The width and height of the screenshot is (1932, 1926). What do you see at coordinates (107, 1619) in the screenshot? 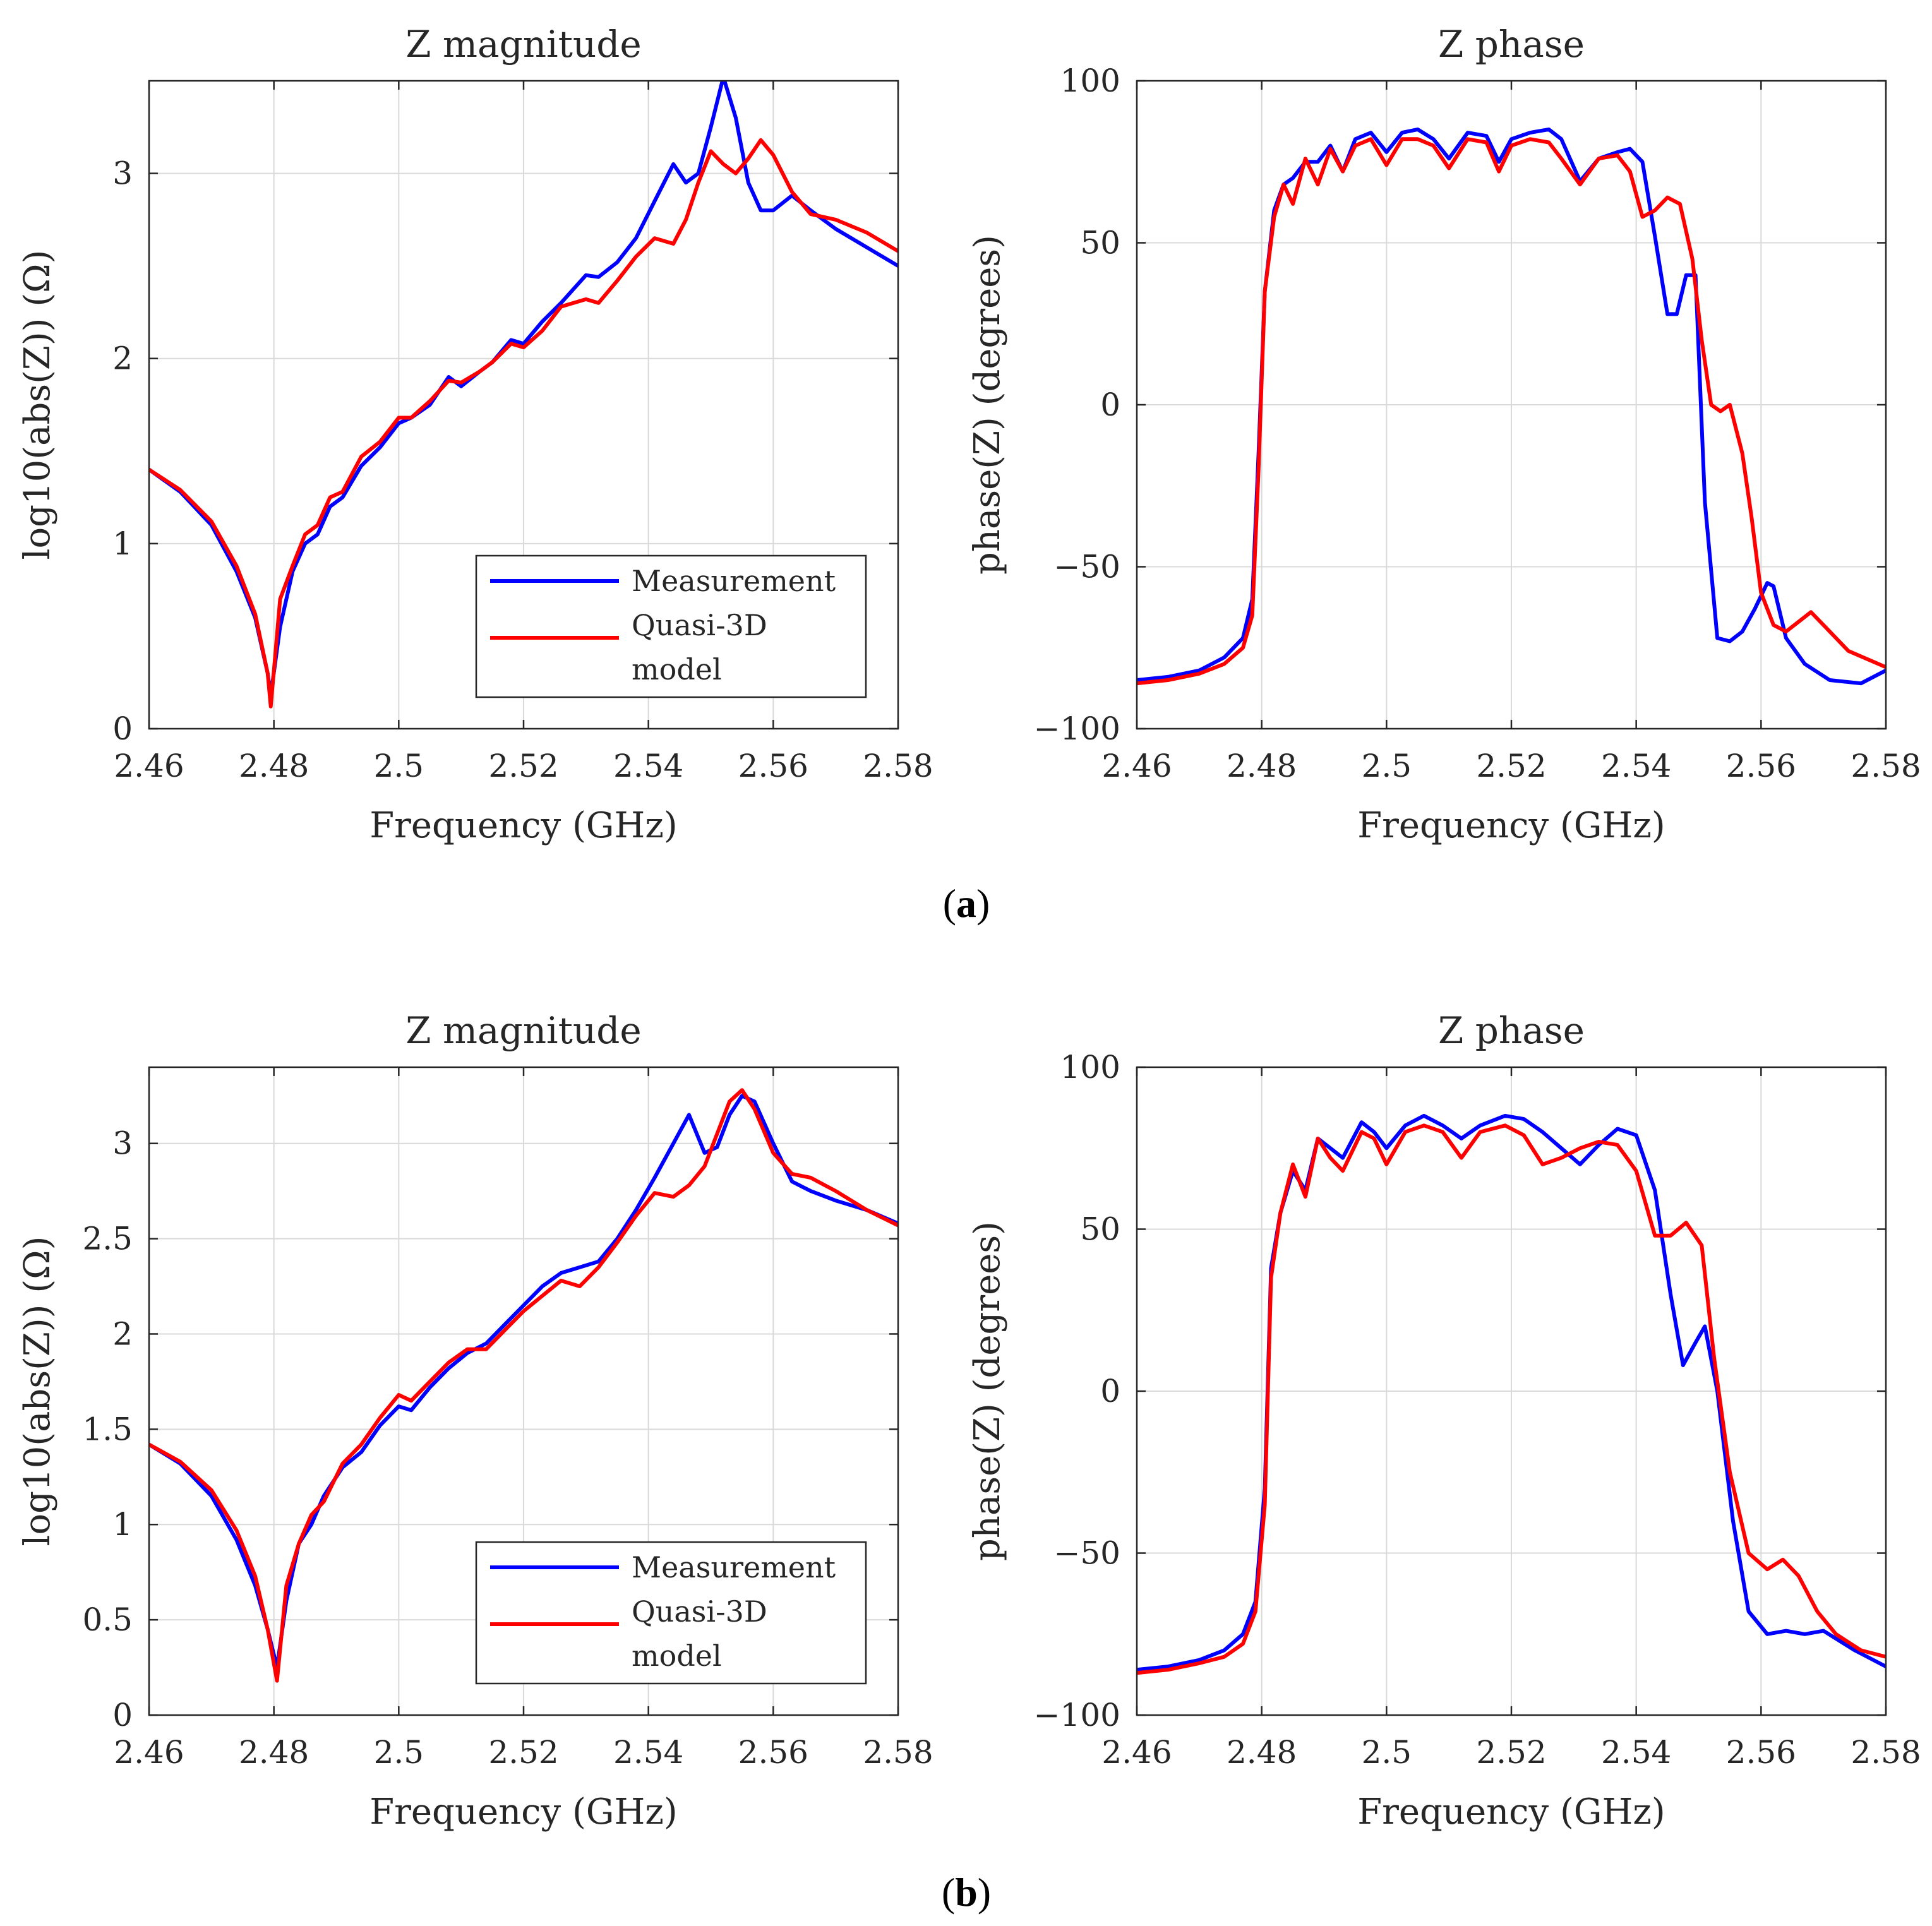
I see `y-tick-label: 0.5` at bounding box center [107, 1619].